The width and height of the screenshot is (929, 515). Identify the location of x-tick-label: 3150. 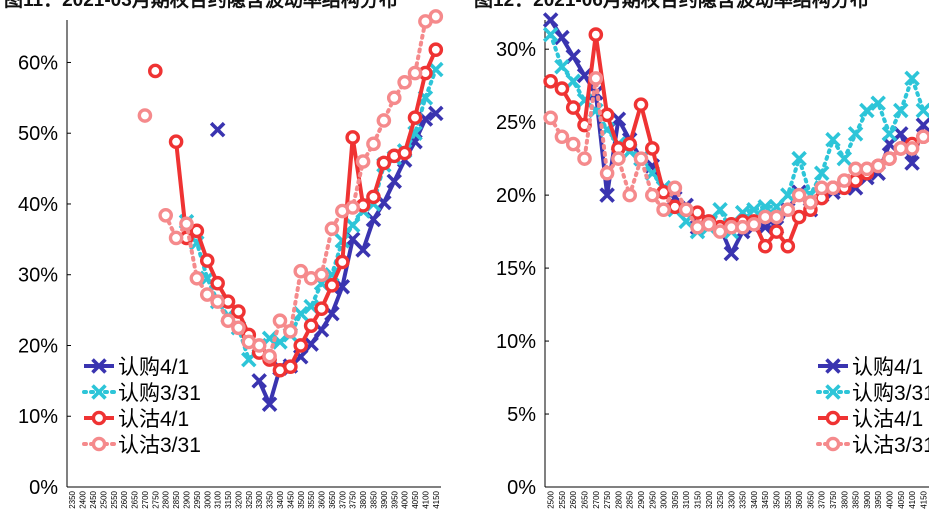
(228, 499).